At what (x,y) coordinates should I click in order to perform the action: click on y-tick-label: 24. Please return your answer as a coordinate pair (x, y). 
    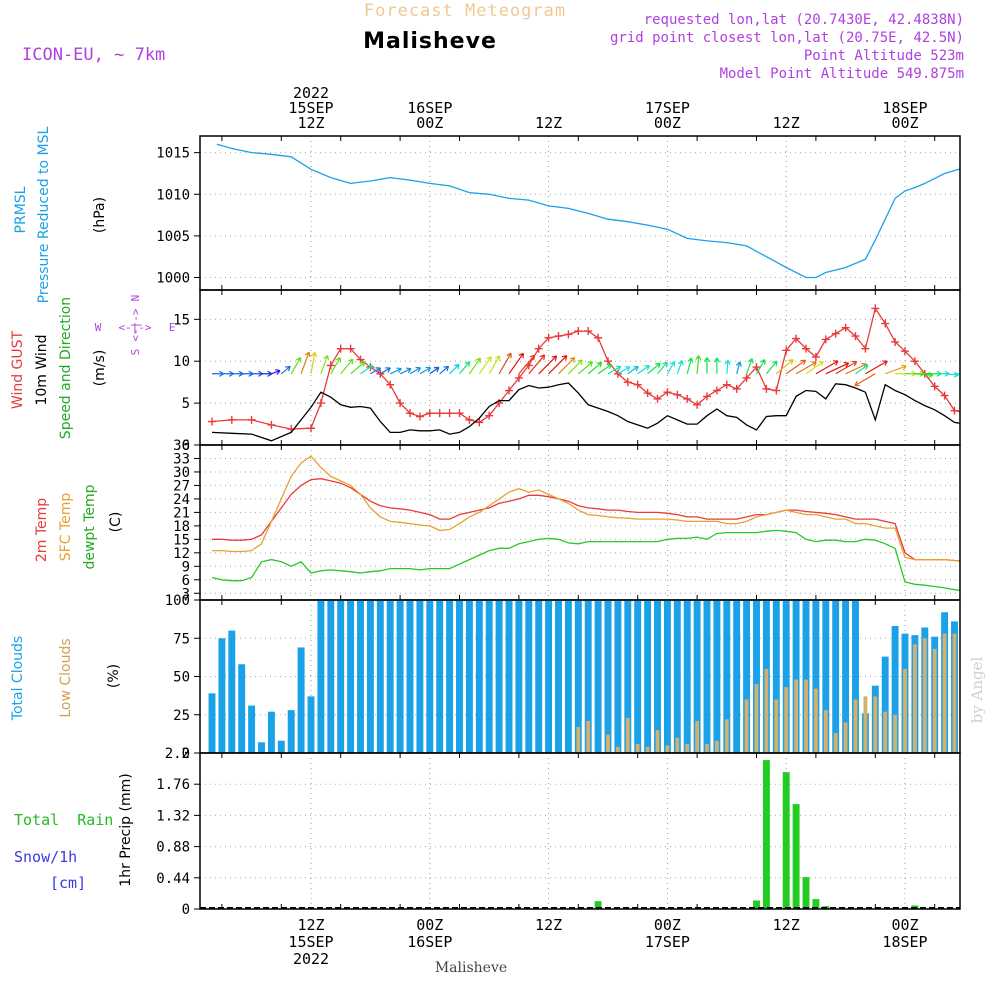
    Looking at the image, I should click on (181, 500).